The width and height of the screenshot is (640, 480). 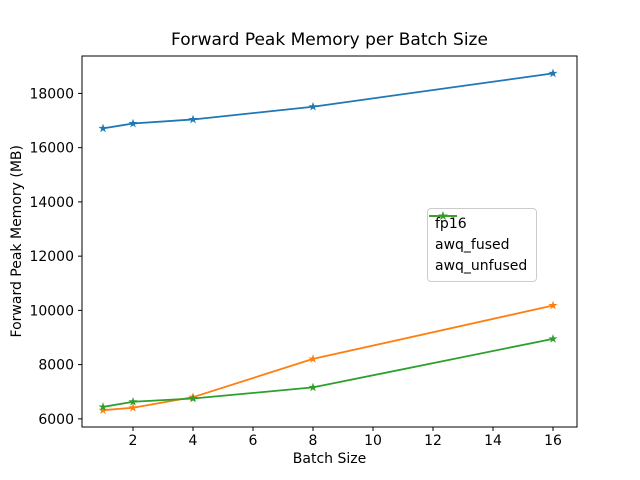 What do you see at coordinates (478, 233) in the screenshot?
I see `legend-item-awq_fused: awq_fused` at bounding box center [478, 233].